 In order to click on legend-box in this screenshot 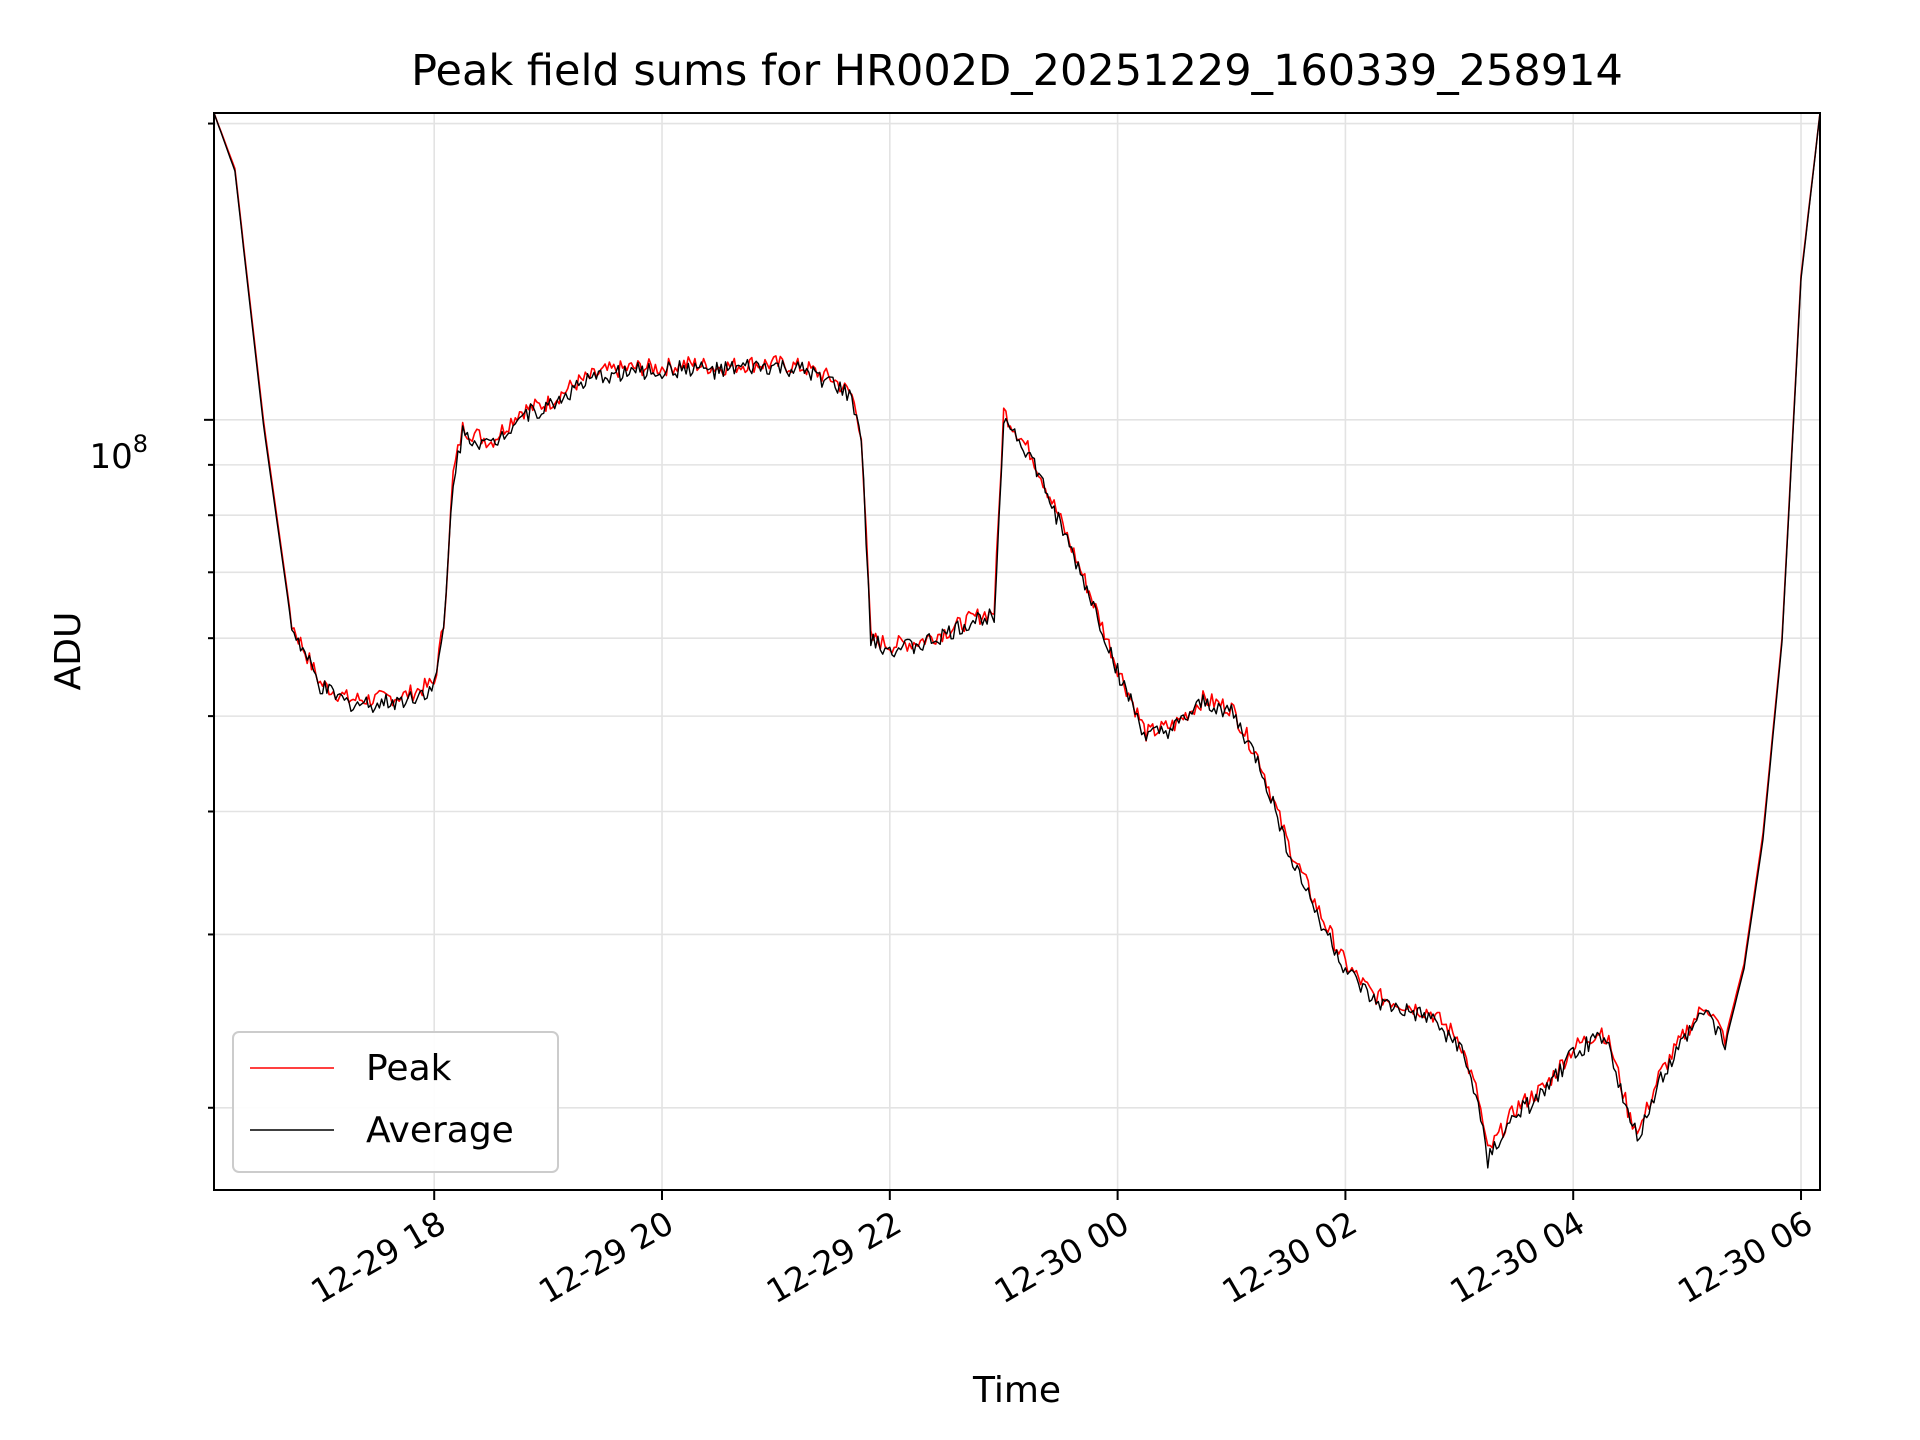, I will do `click(395, 1102)`.